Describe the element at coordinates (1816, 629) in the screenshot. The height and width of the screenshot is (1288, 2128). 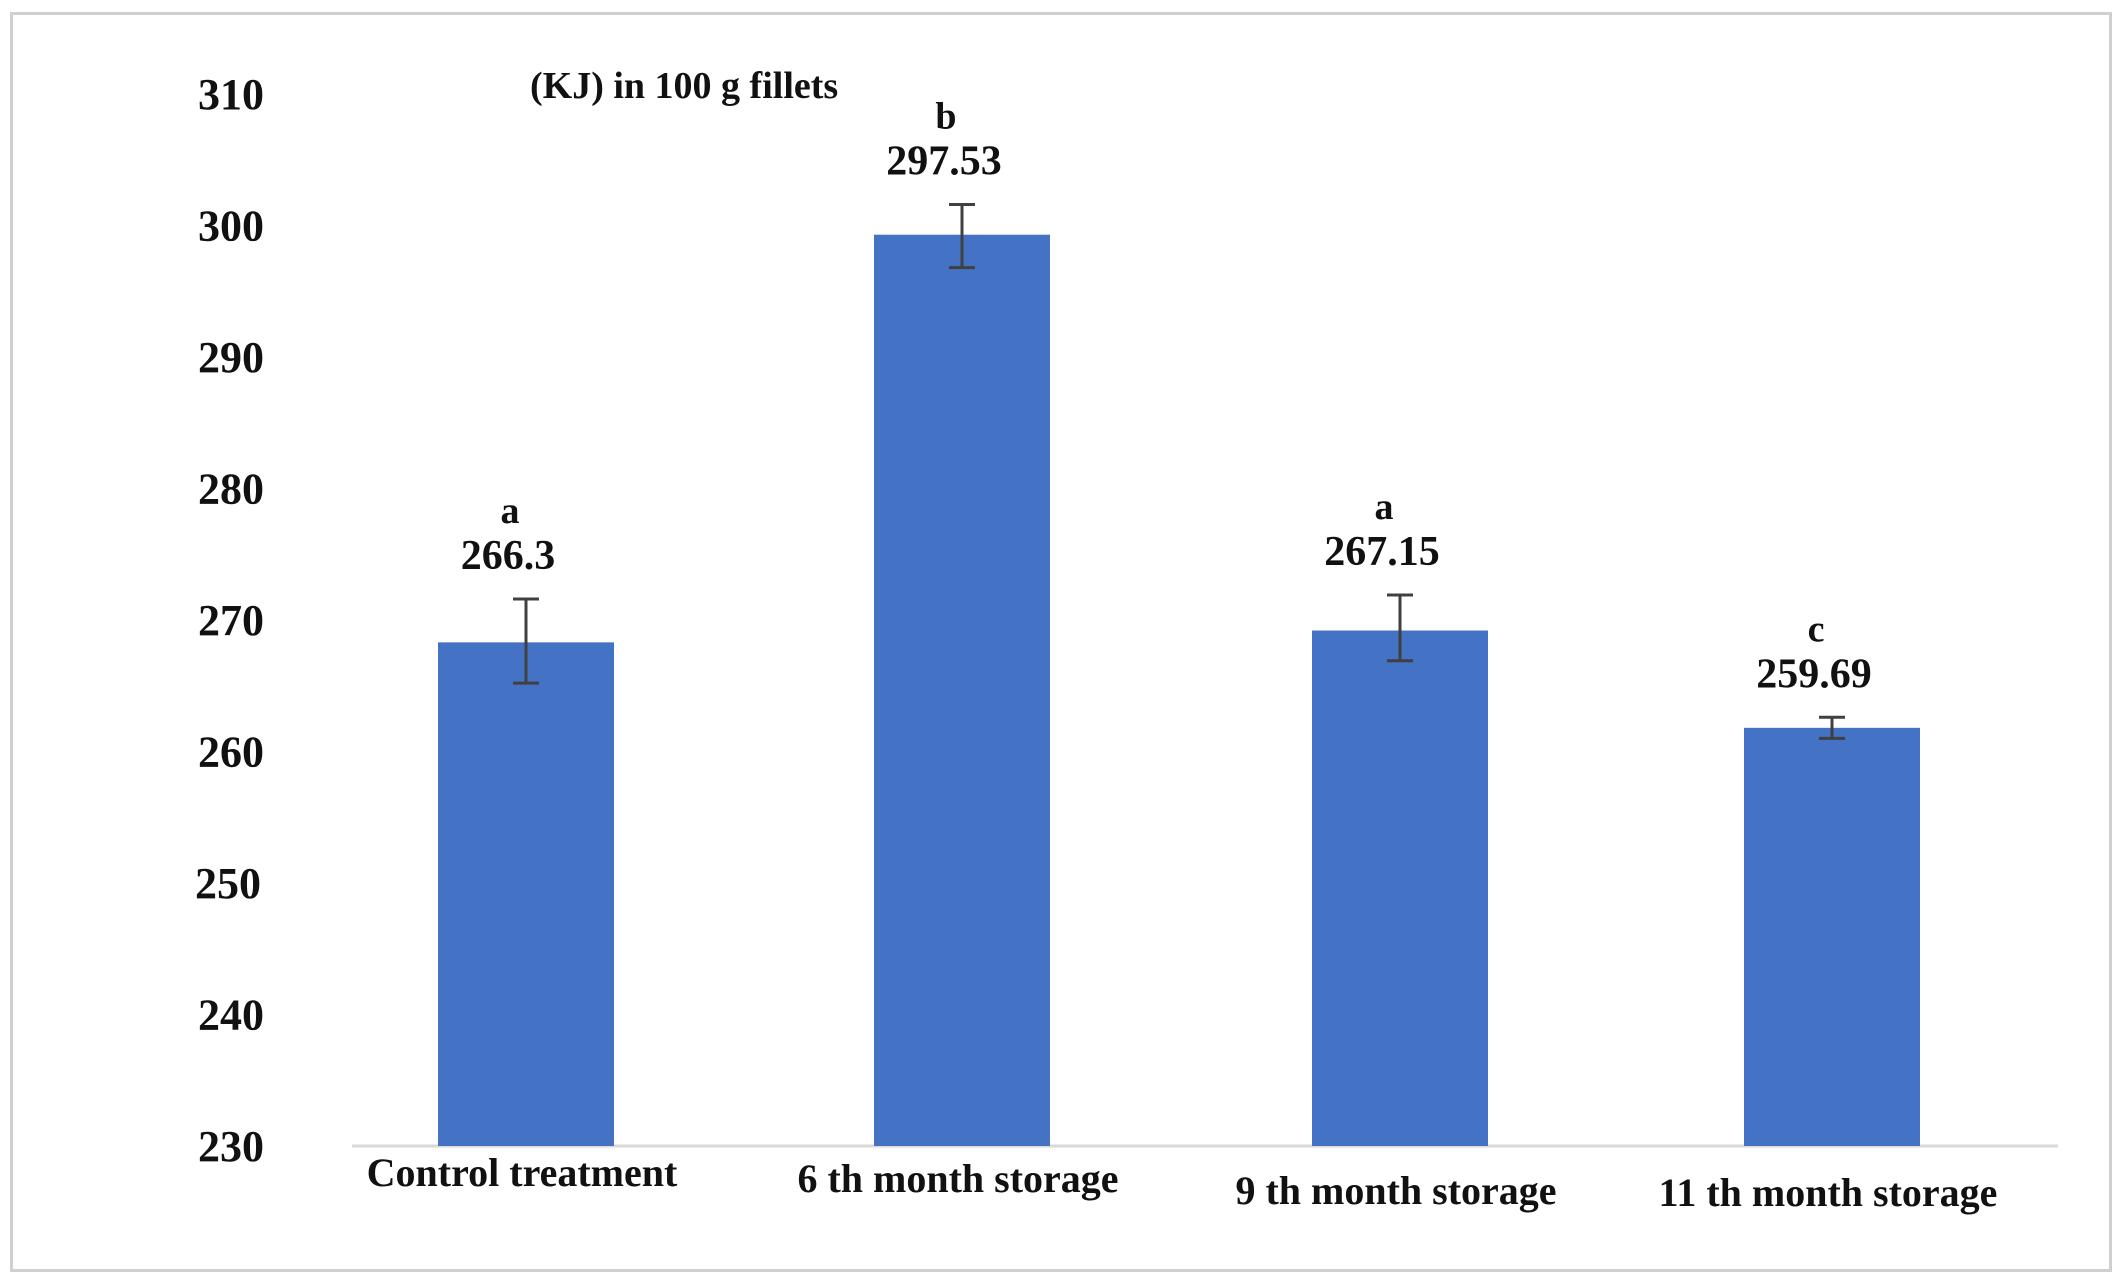
I see `significance-letter: c` at that location.